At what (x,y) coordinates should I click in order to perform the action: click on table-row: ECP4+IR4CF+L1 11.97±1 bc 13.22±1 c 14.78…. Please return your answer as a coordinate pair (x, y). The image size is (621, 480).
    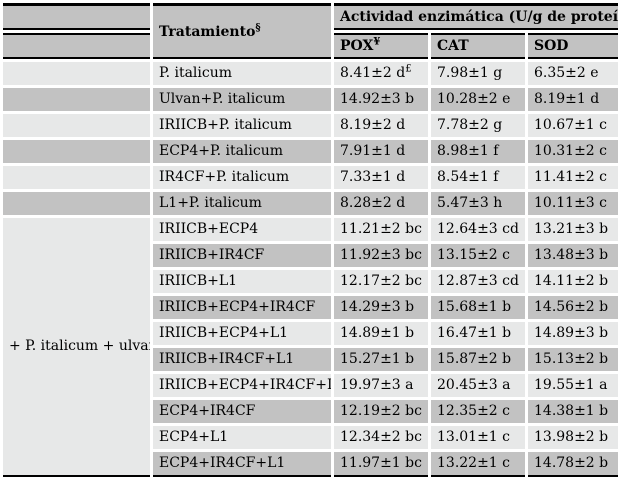
    Looking at the image, I should click on (311, 464).